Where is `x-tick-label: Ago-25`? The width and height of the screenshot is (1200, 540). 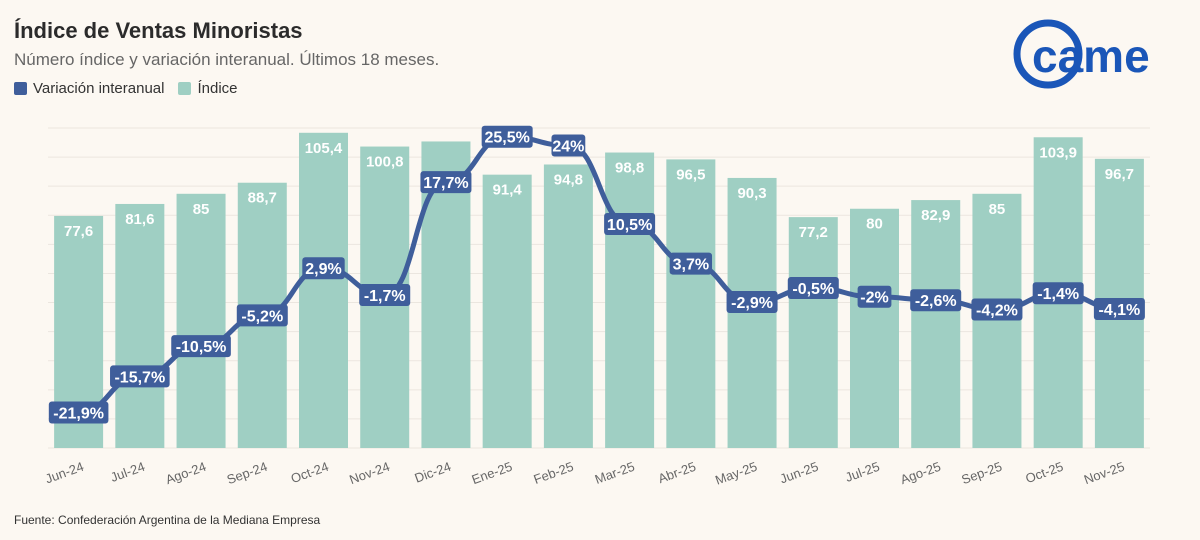
x-tick-label: Ago-25 is located at coordinates (920, 473).